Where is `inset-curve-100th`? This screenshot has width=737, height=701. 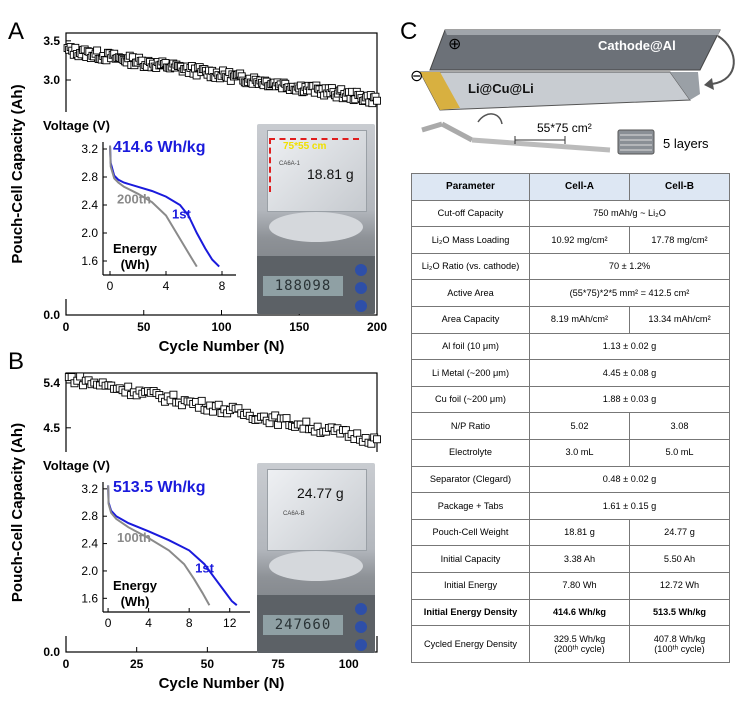 inset-curve-100th is located at coordinates (159, 545).